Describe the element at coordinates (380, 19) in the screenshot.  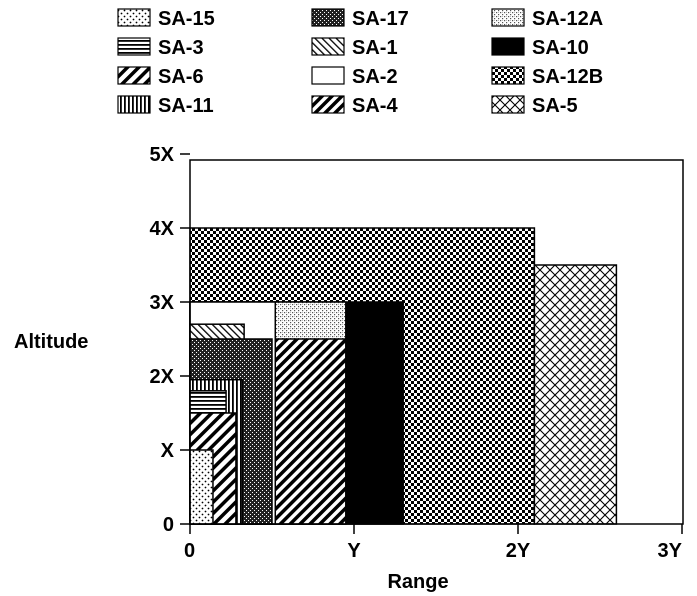
I see `legend-label-sa-17: SA-17` at that location.